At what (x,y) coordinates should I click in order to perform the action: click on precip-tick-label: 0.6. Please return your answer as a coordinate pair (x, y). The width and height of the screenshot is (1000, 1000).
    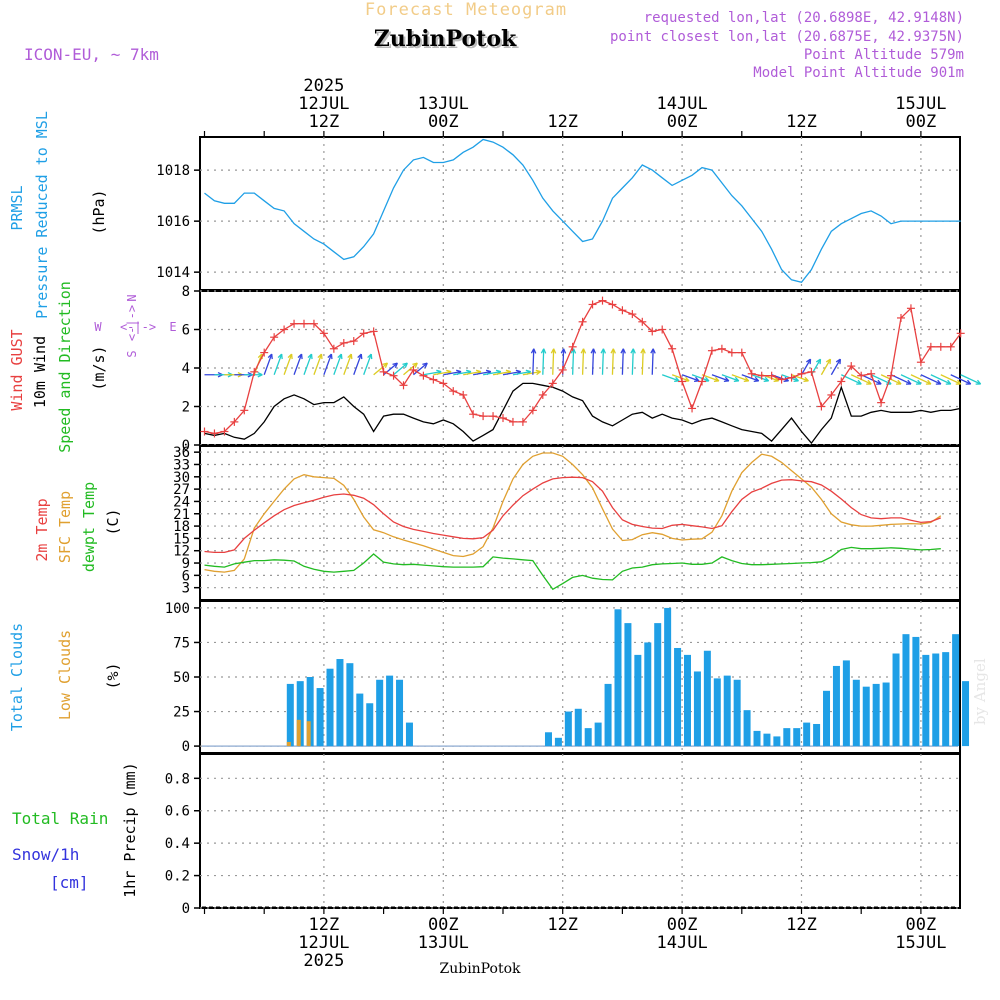
    Looking at the image, I should click on (177, 812).